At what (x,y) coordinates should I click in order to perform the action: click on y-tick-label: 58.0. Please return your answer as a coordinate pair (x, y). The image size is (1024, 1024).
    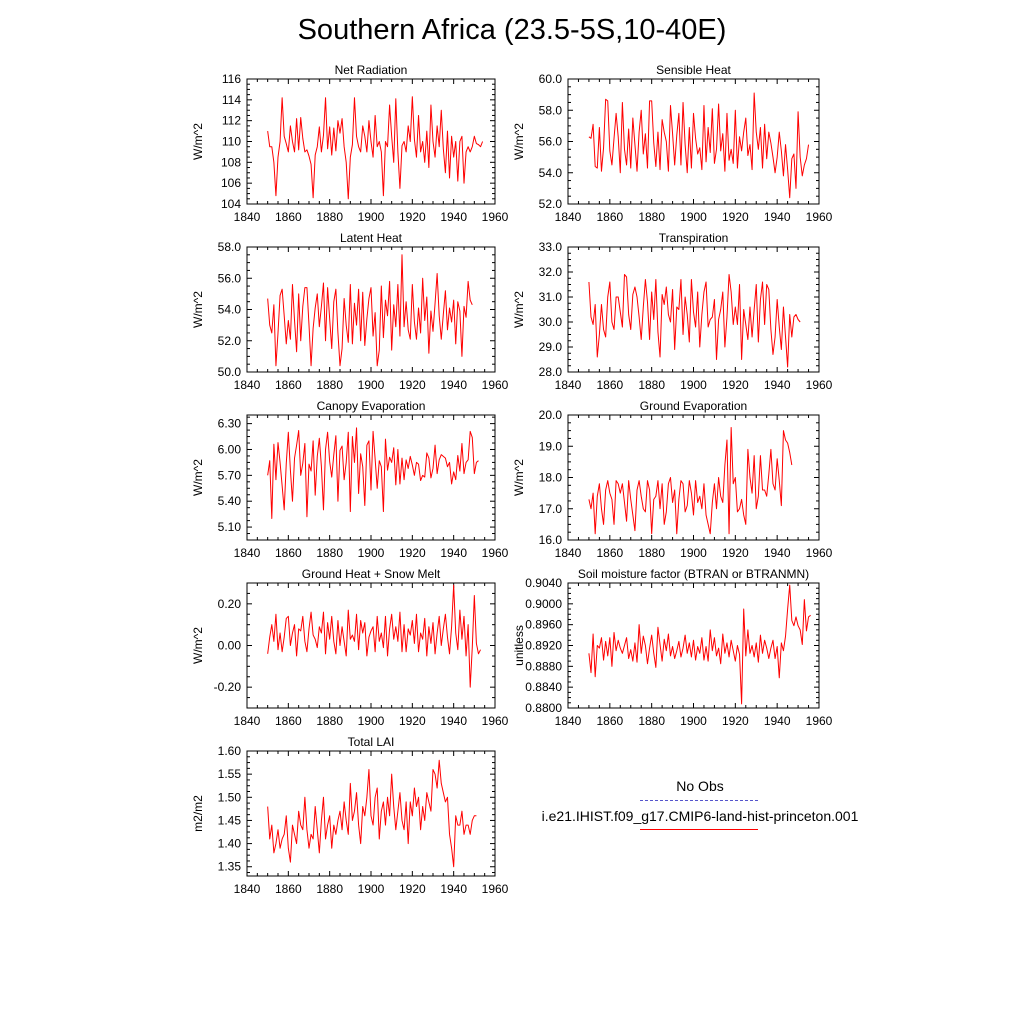
    Looking at the image, I should click on (551, 110).